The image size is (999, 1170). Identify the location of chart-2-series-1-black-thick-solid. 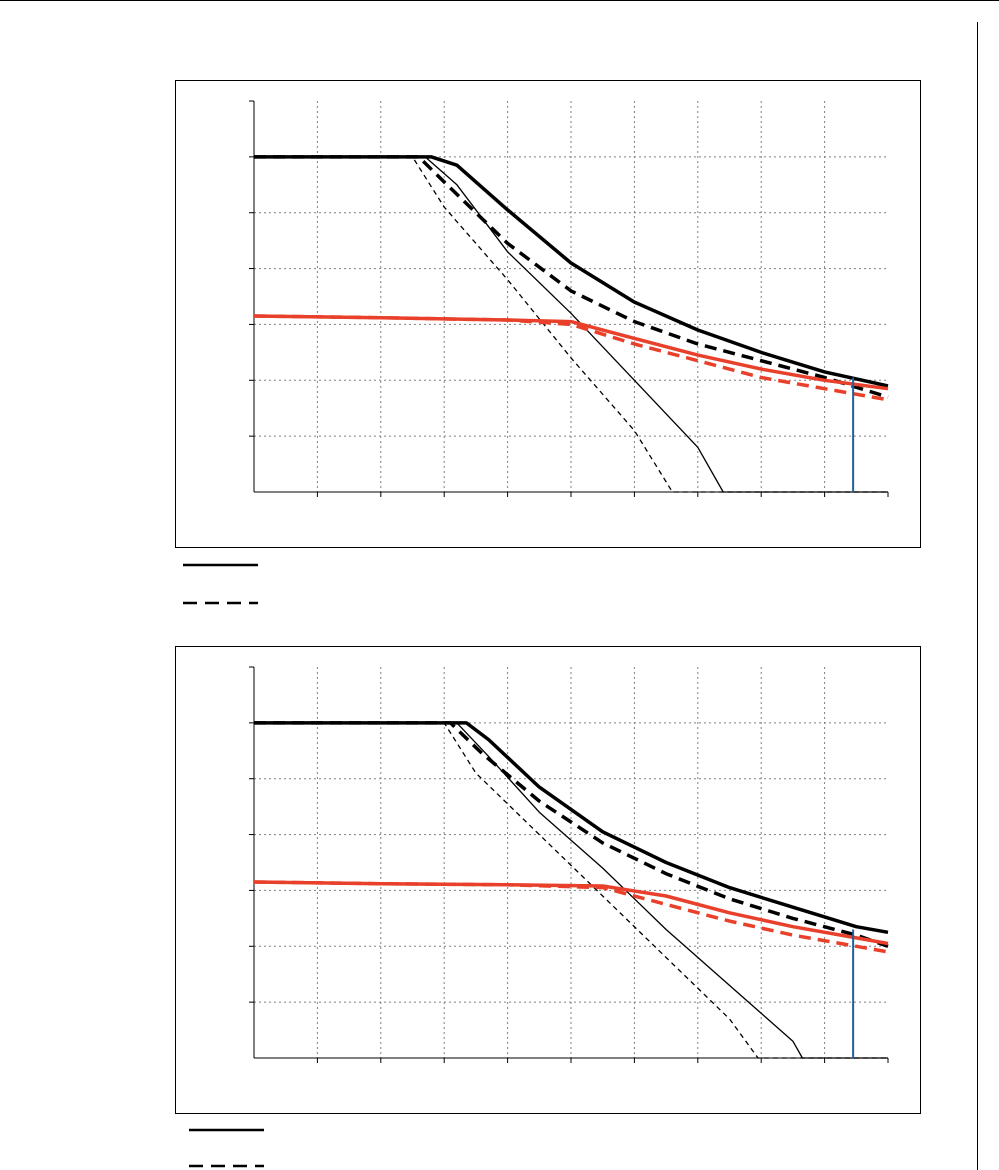
(571, 828).